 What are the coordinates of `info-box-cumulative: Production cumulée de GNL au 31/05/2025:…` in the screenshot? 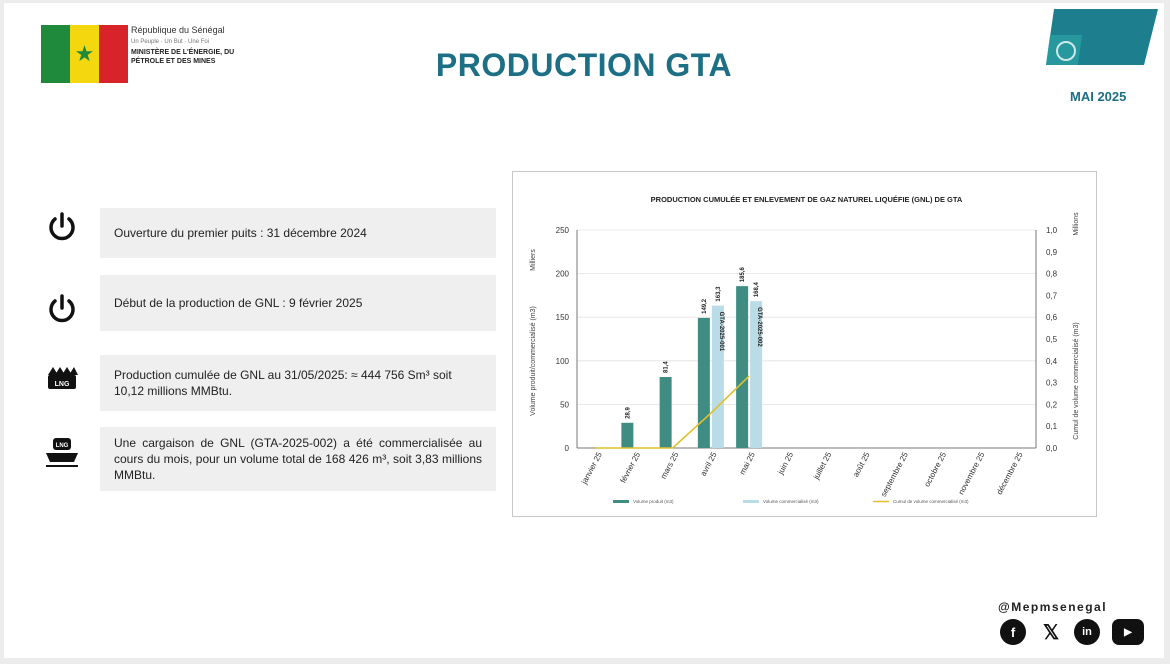 It's located at (298, 383).